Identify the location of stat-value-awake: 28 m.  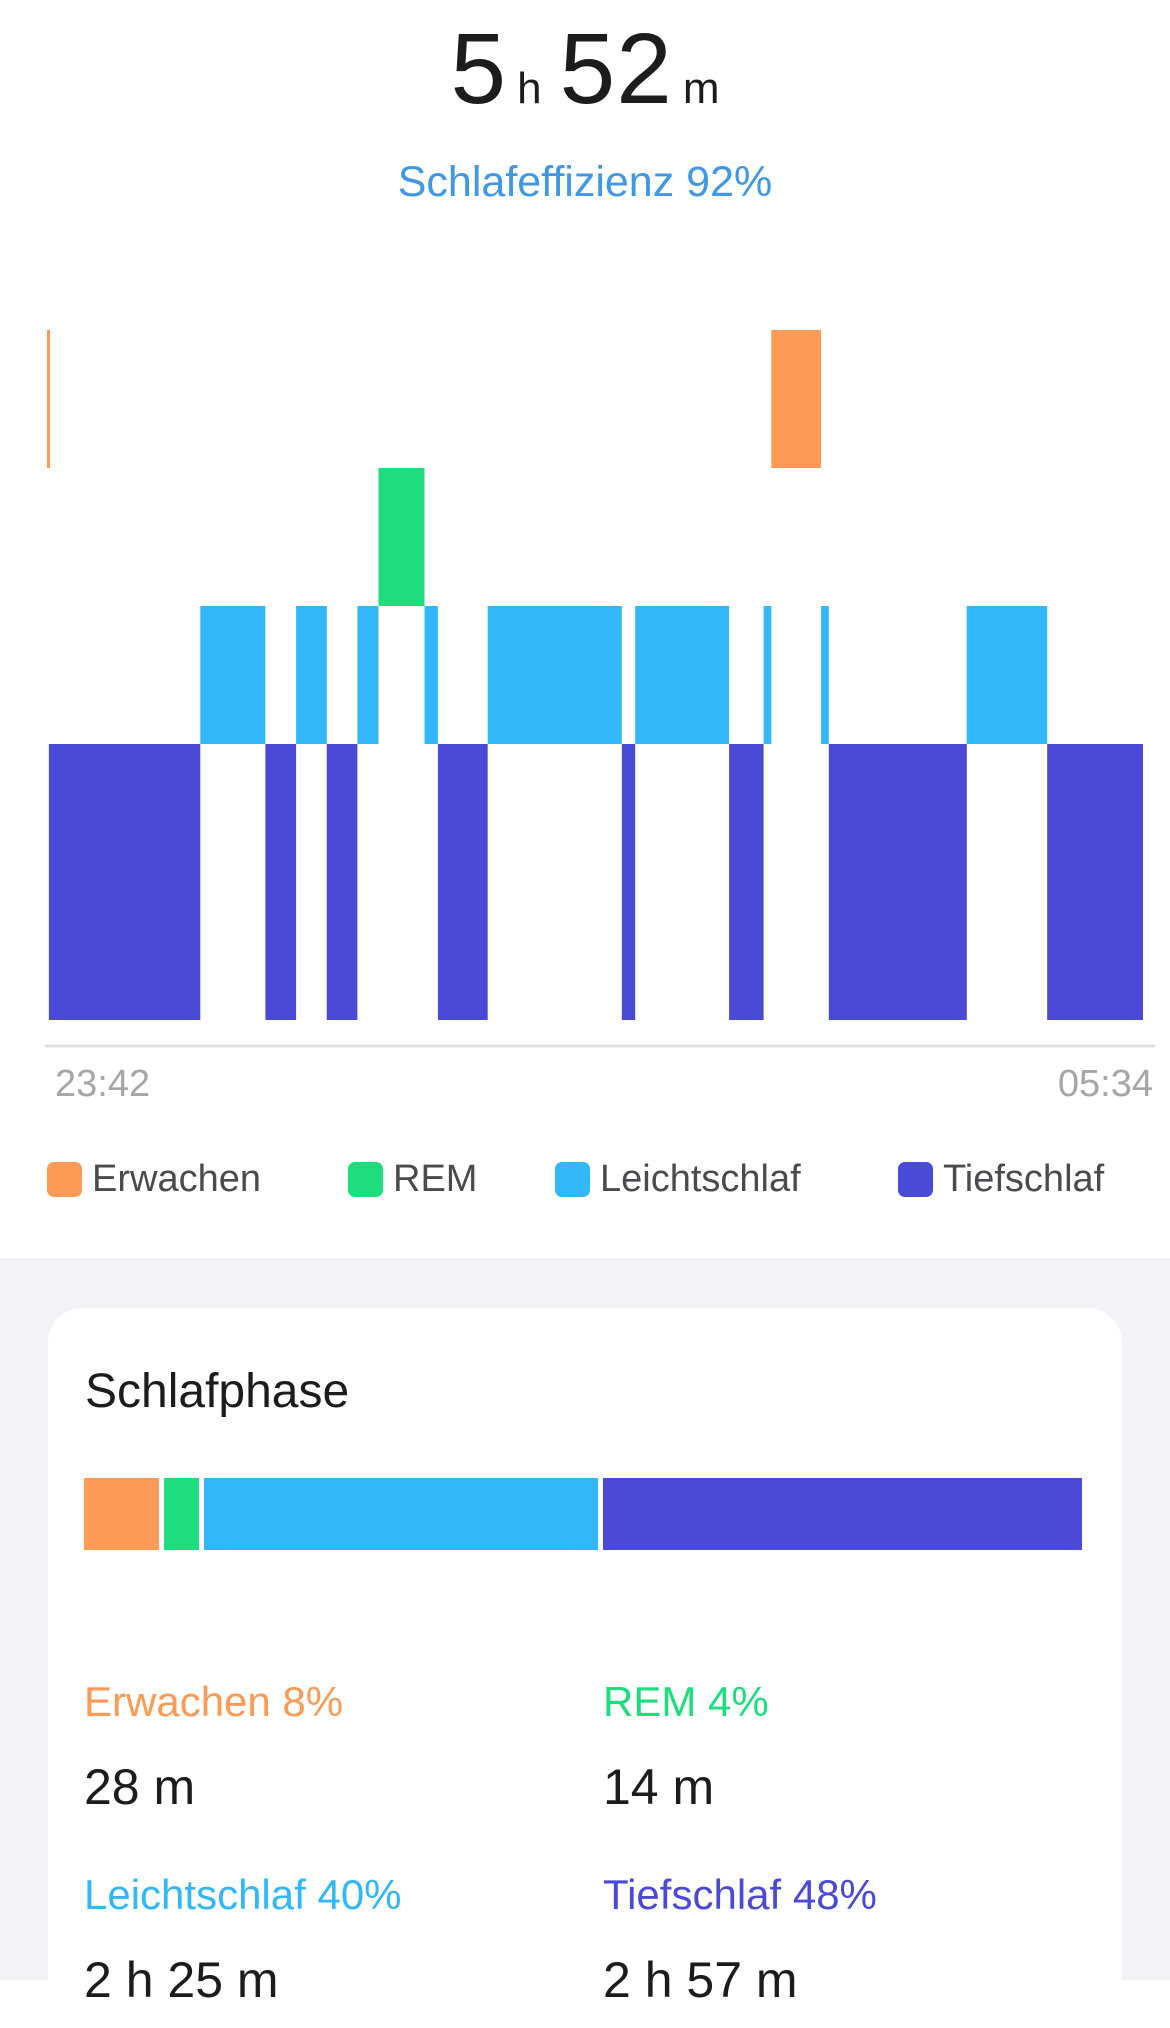
(140, 1787).